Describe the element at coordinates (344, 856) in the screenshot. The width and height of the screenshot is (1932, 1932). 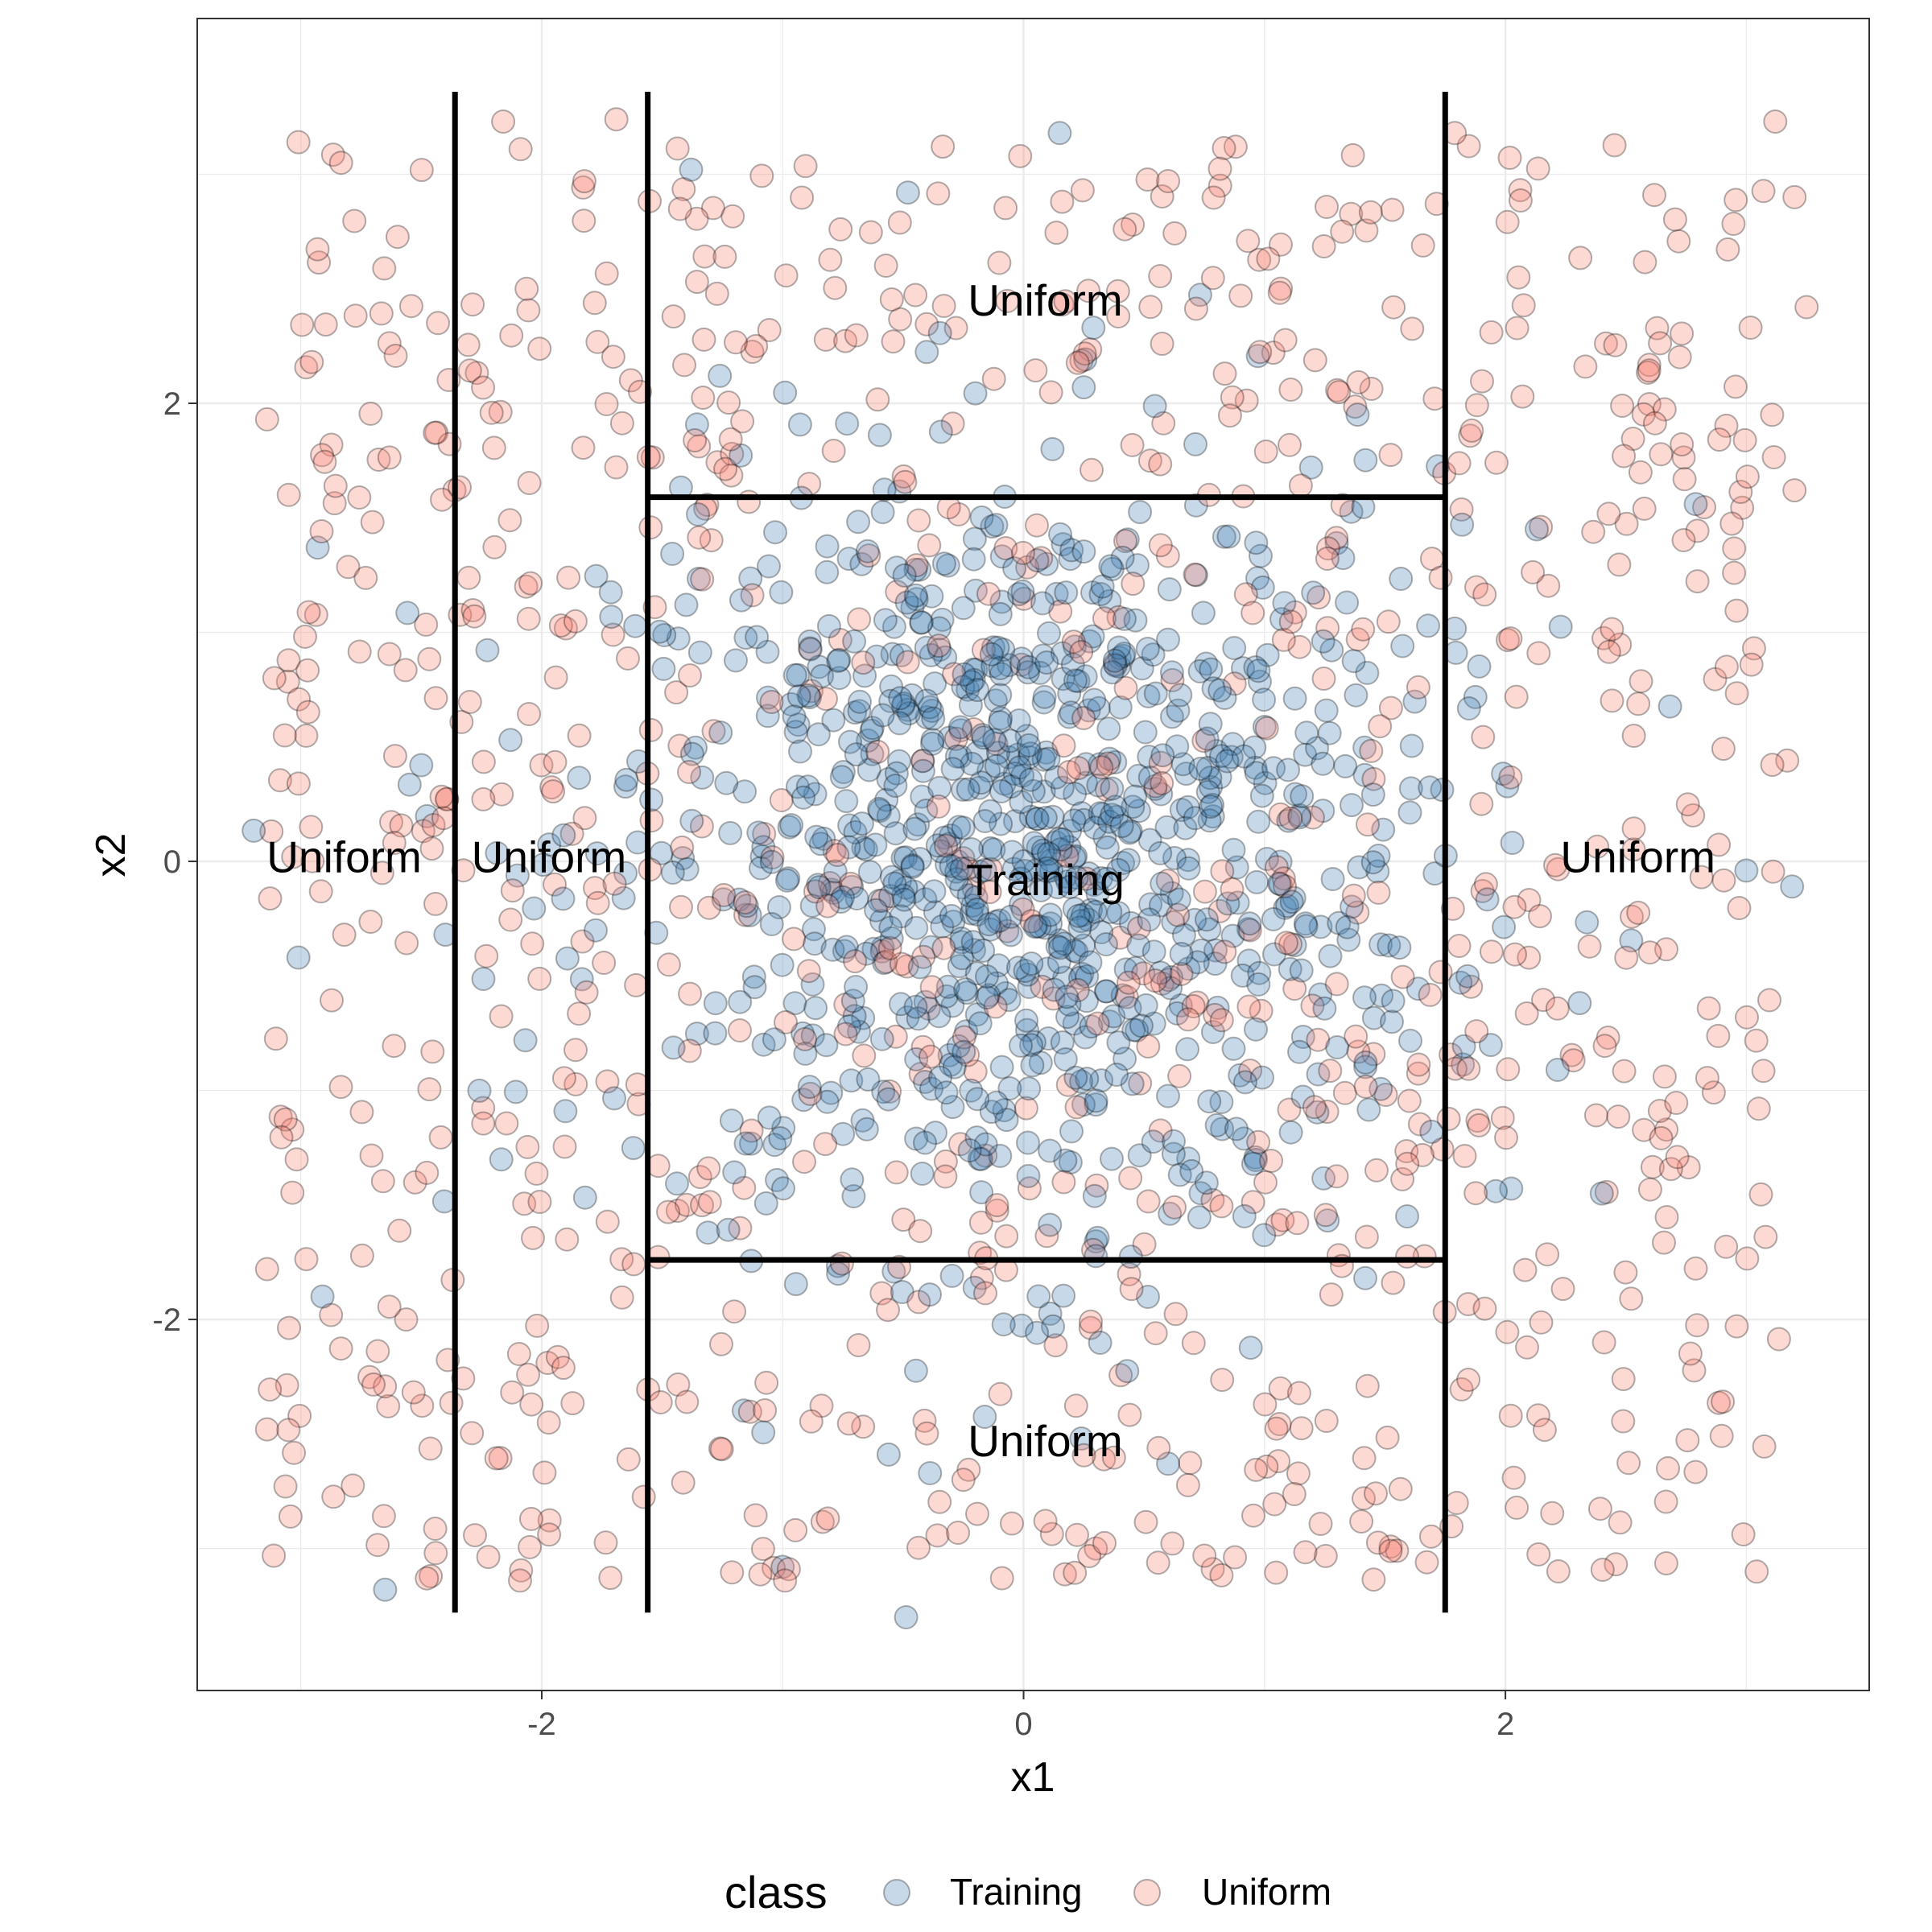
I see `region-label: Uniform` at that location.